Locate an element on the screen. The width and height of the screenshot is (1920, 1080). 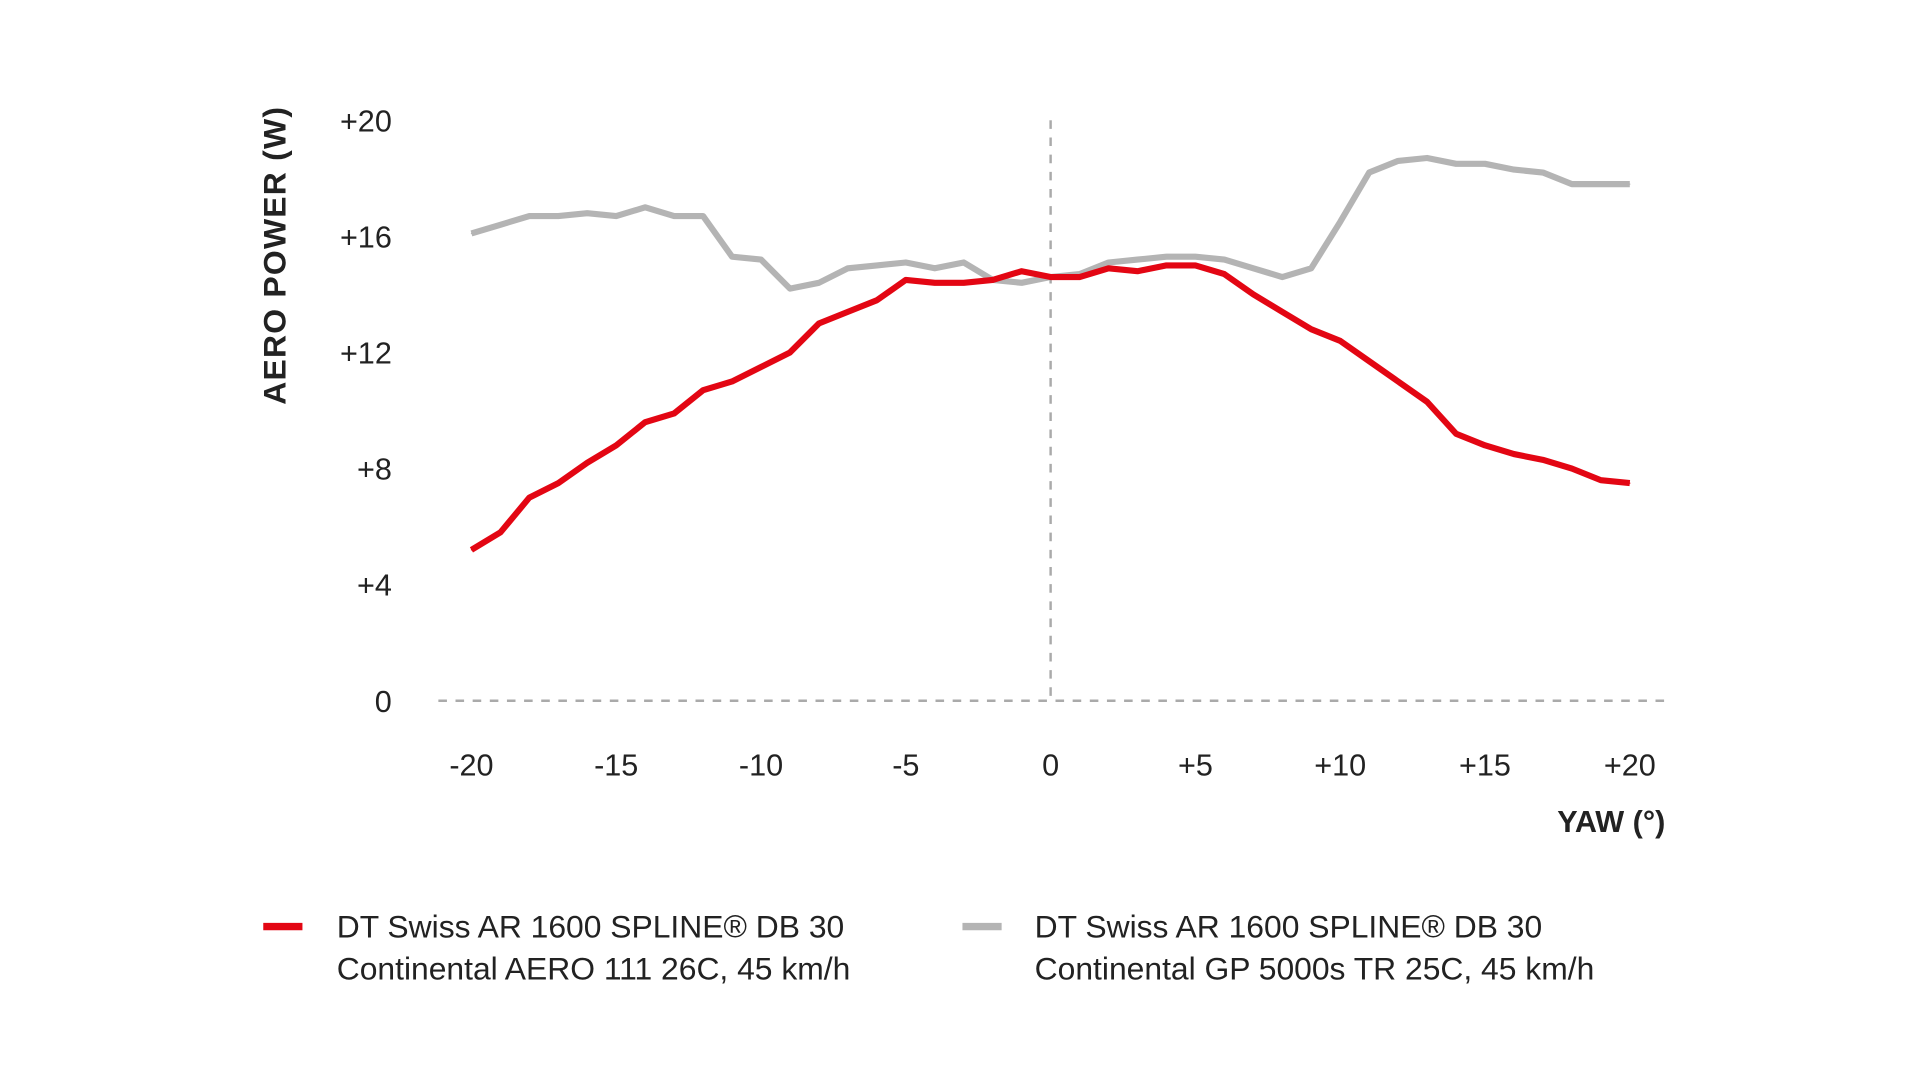
legend-label-gray-line2: Continental GP 5000s TR 25C, 45 km/h is located at coordinates (1315, 968).